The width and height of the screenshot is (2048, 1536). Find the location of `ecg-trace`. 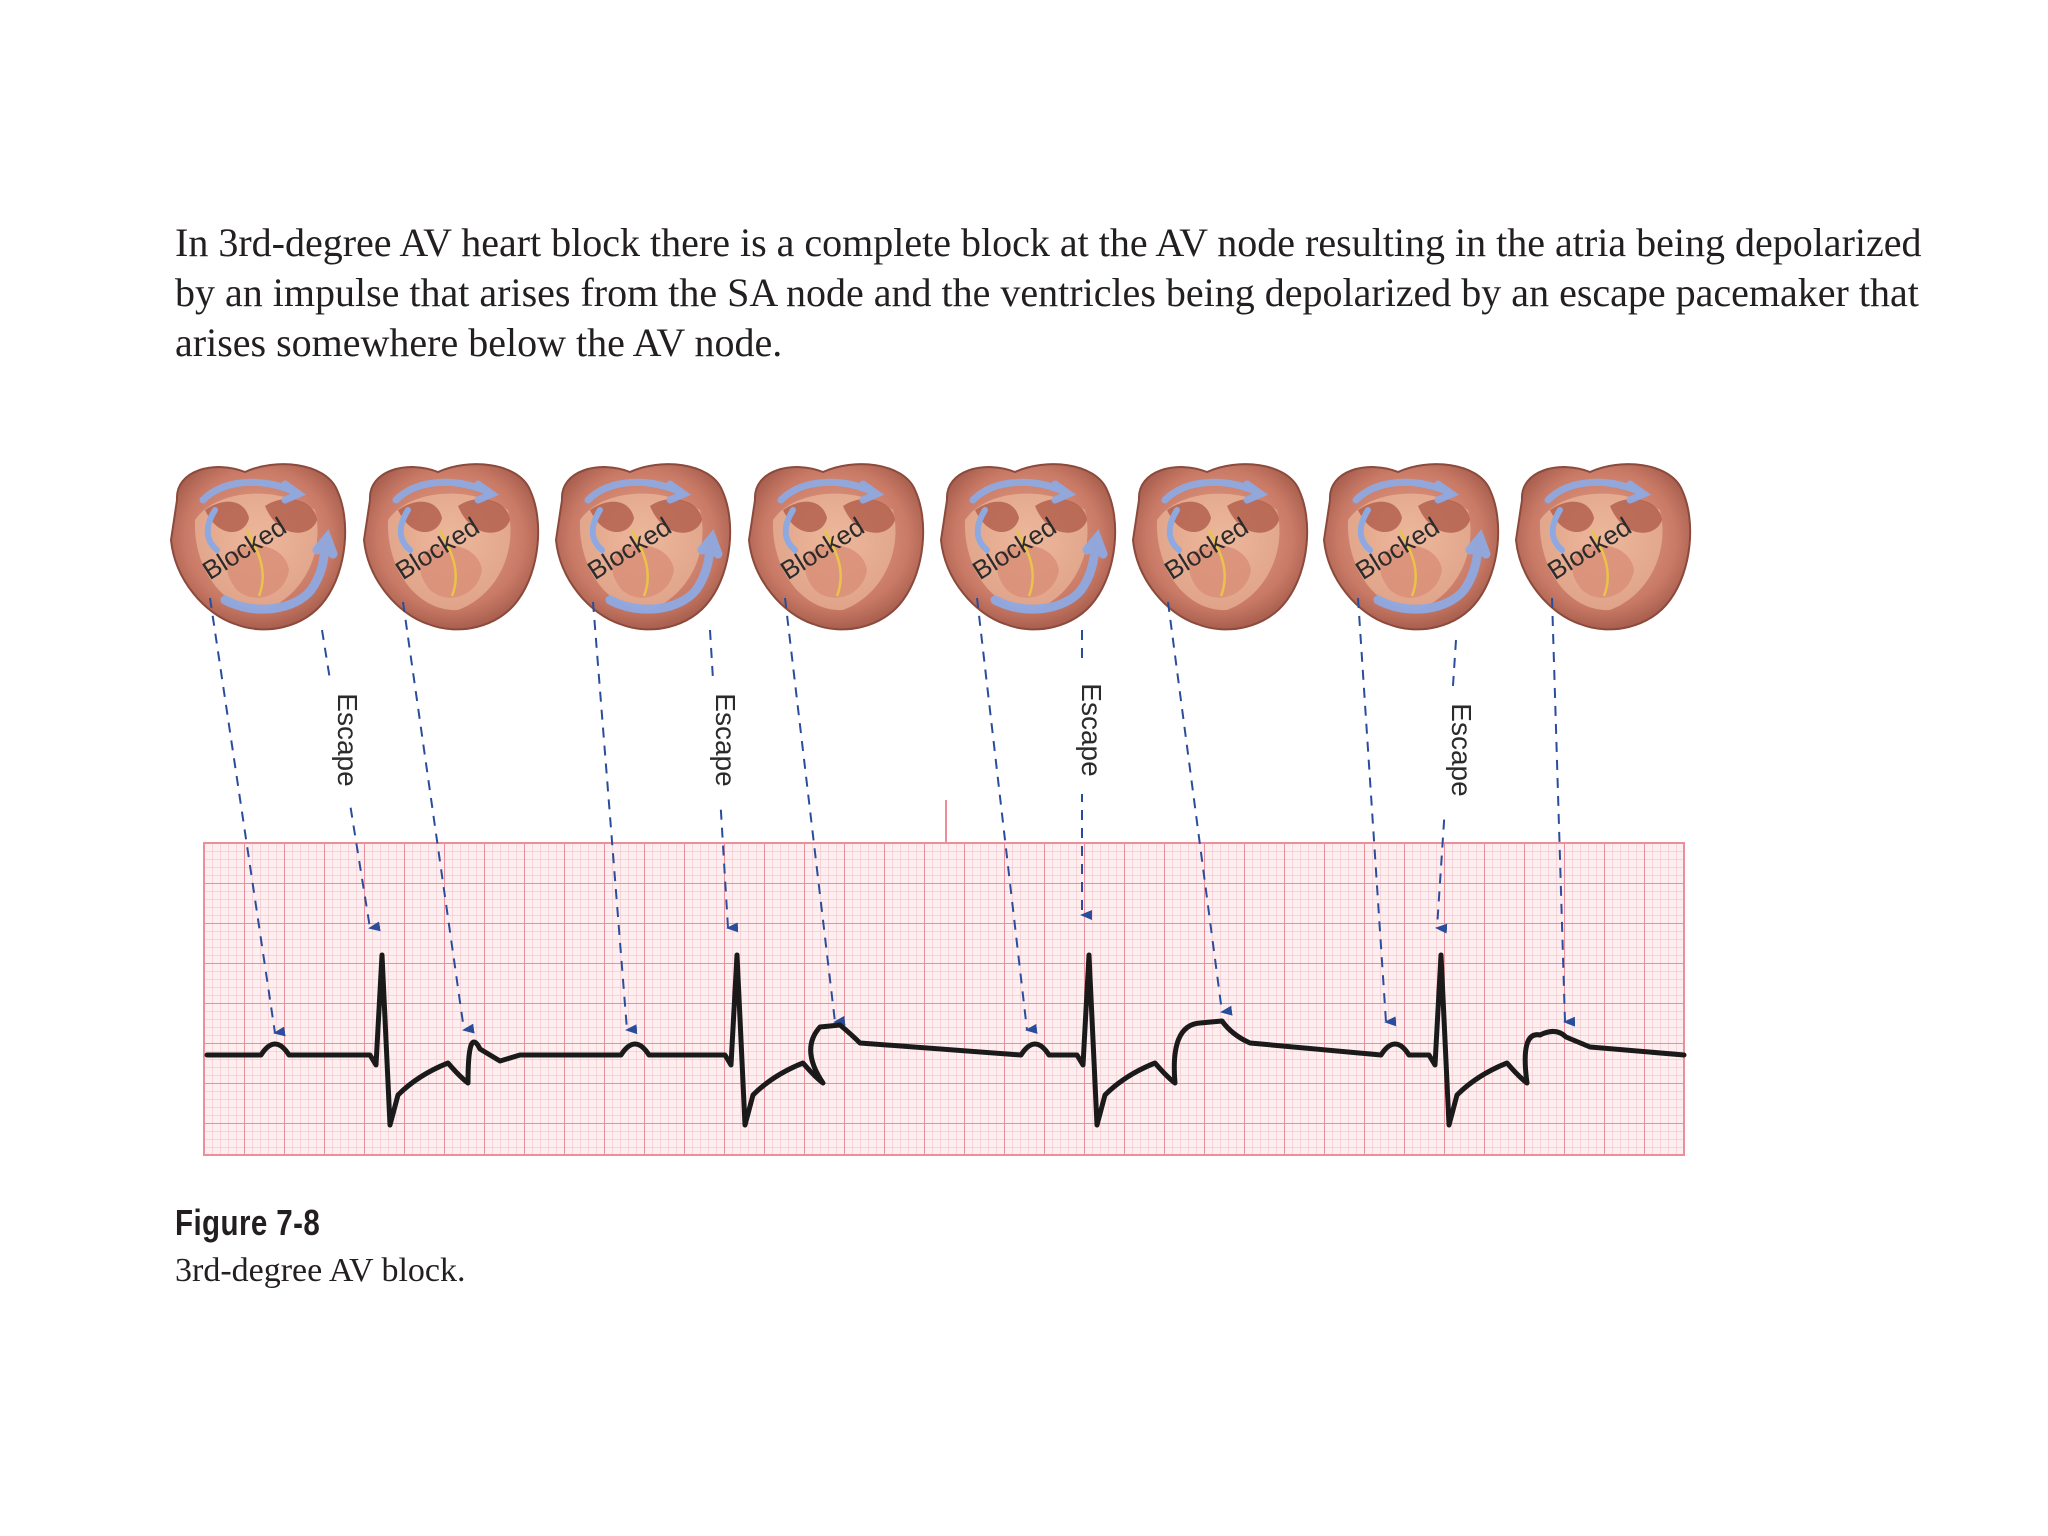

ecg-trace is located at coordinates (945, 1040).